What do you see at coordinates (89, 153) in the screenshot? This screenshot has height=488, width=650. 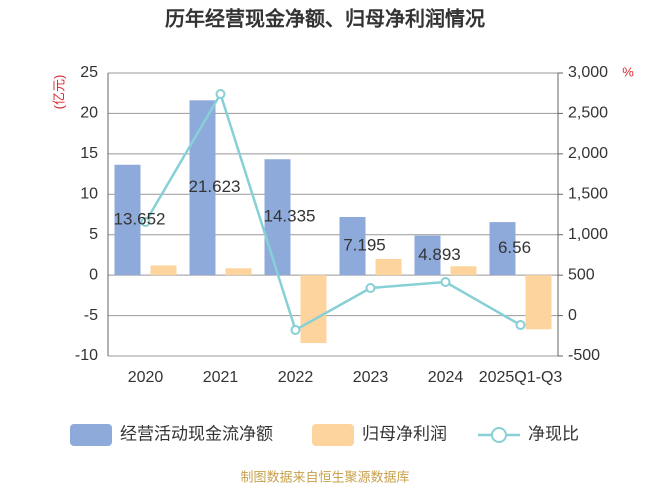 I see `y-tick-label: 15` at bounding box center [89, 153].